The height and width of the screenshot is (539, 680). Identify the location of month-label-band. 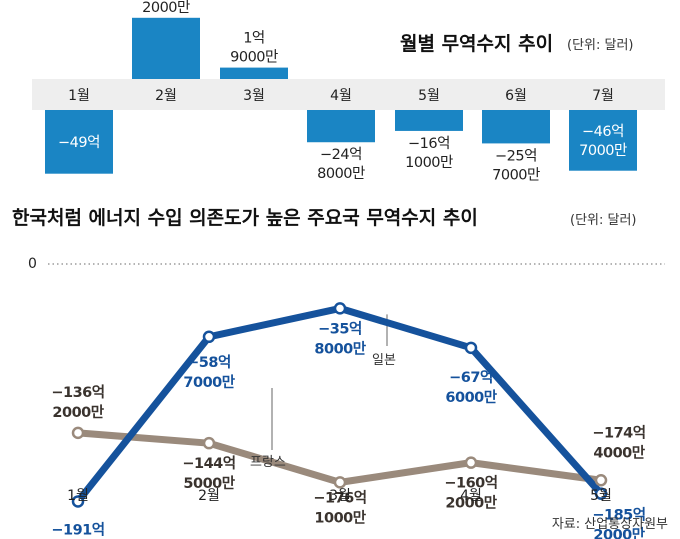
(348, 94).